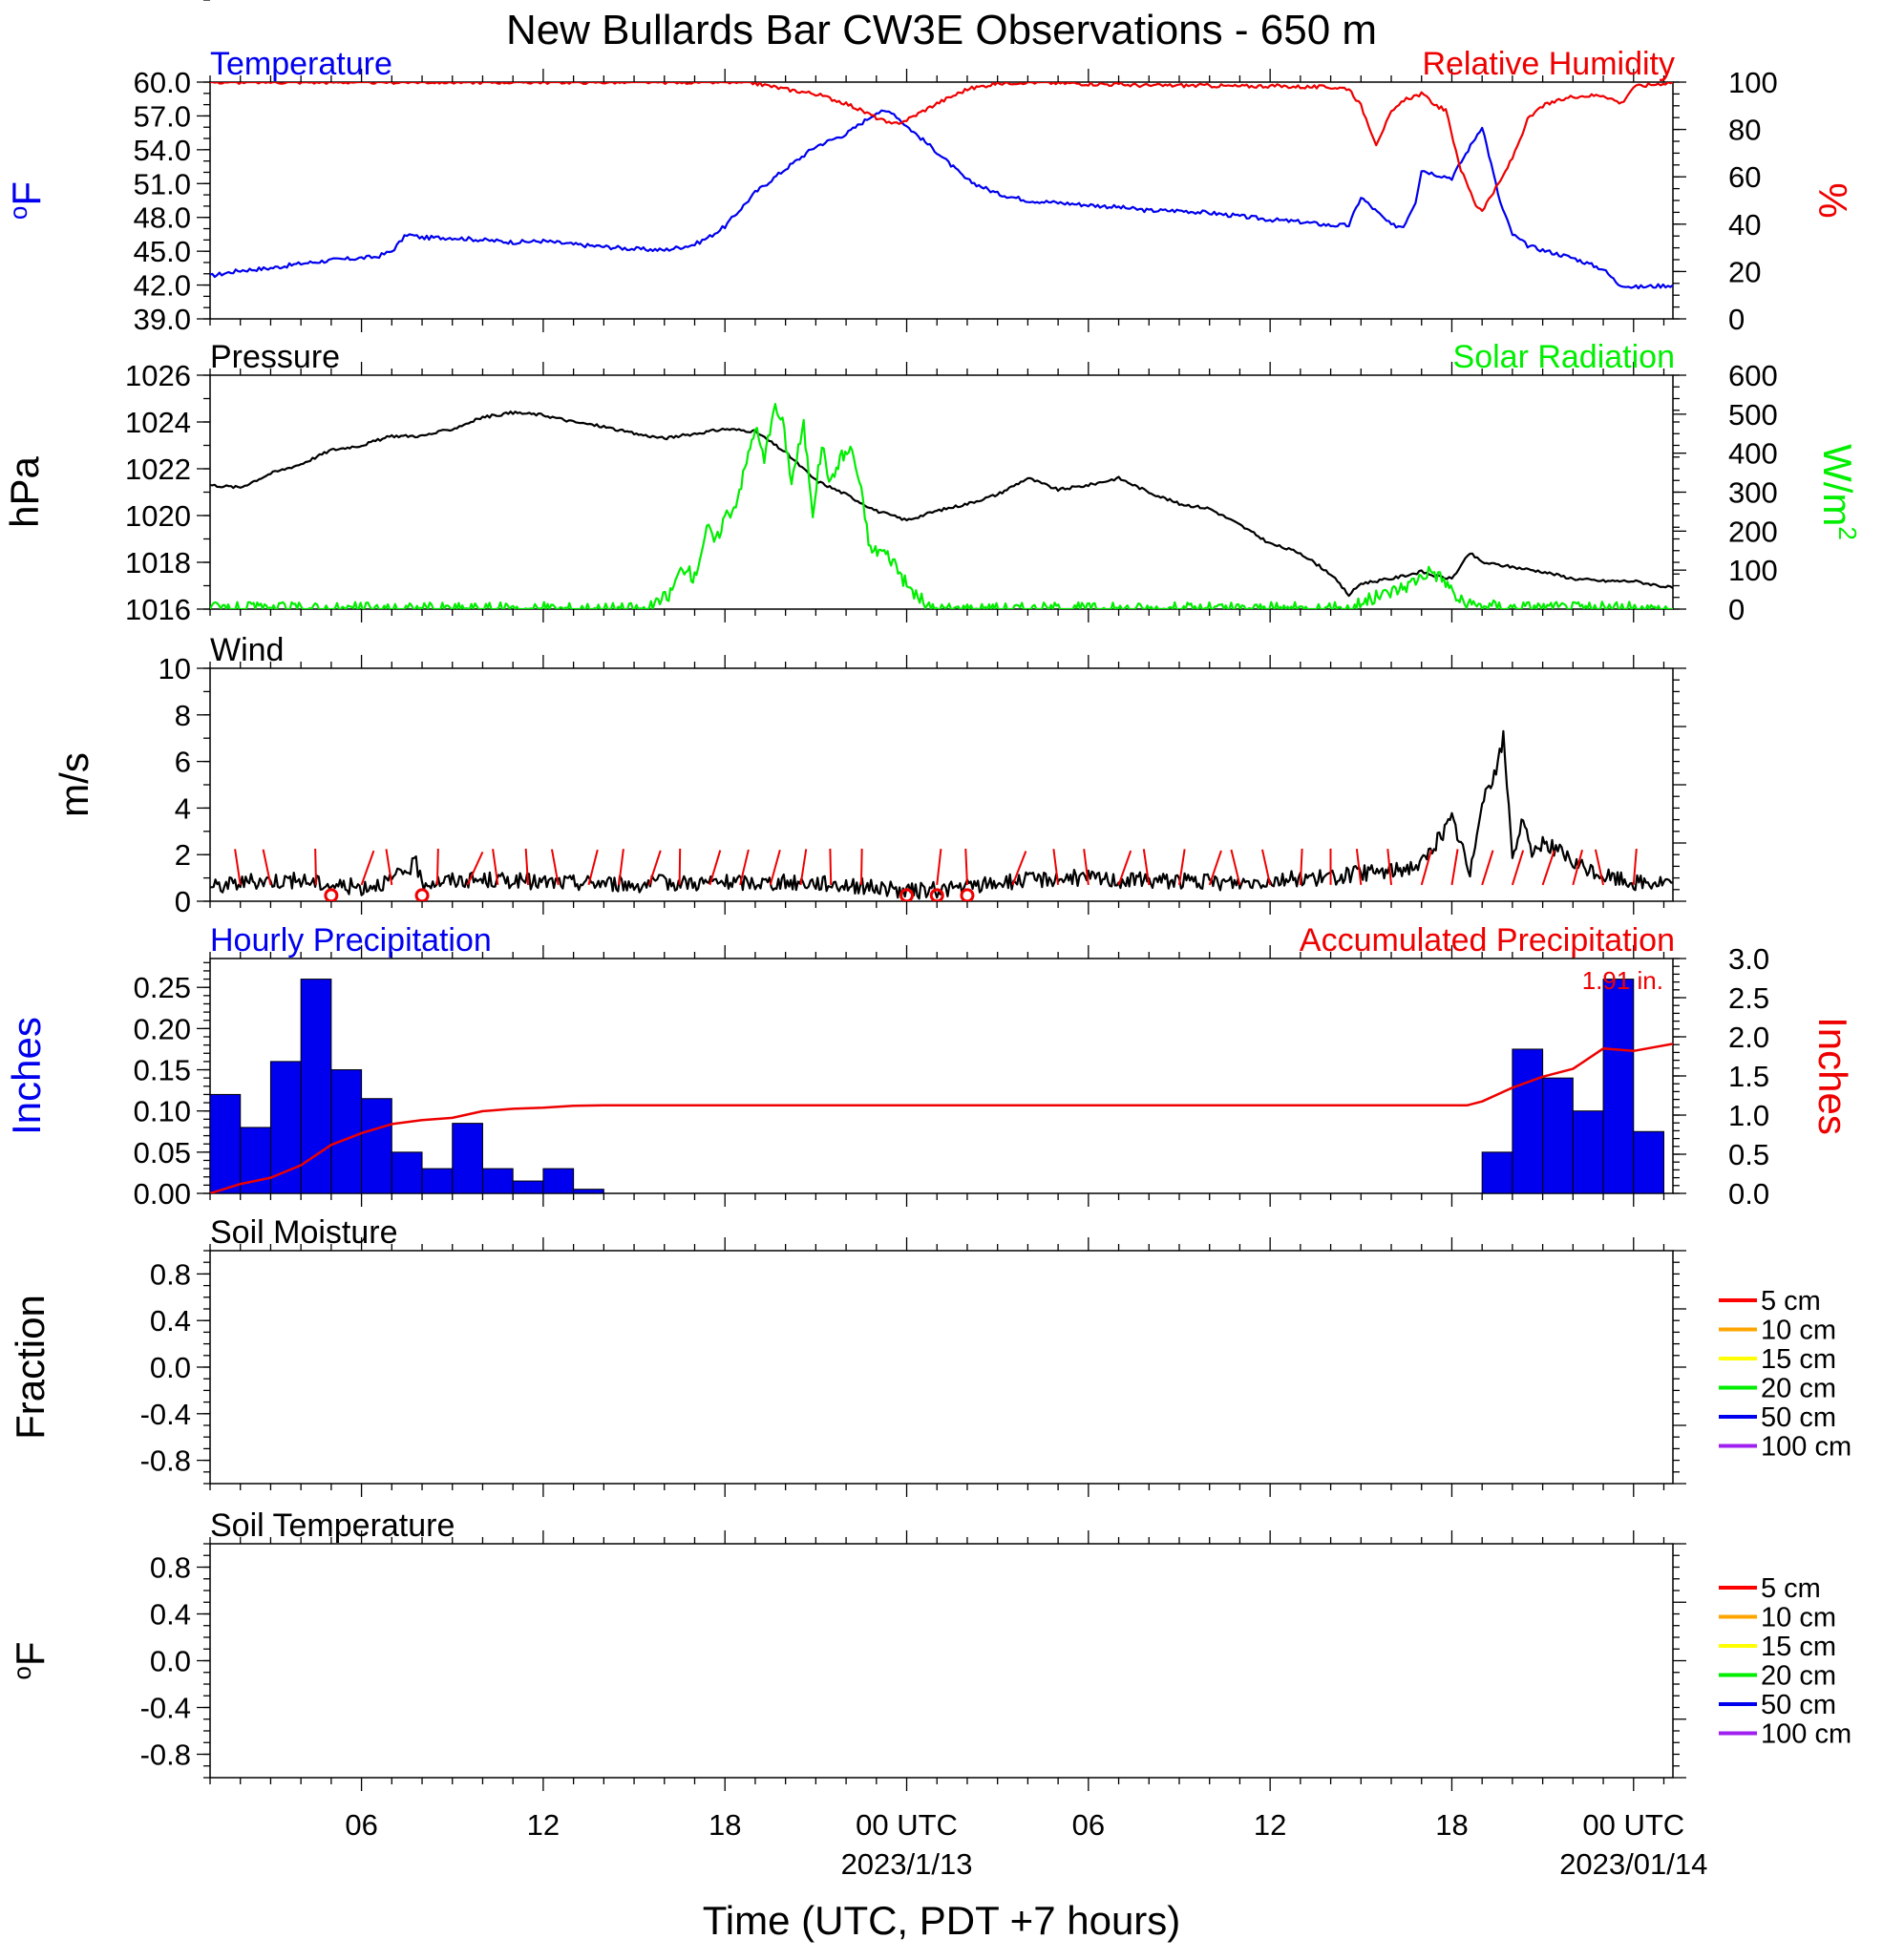 Image resolution: width=1883 pixels, height=1960 pixels. What do you see at coordinates (1838, 492) in the screenshot?
I see `y-axis-title-right: W/m2` at bounding box center [1838, 492].